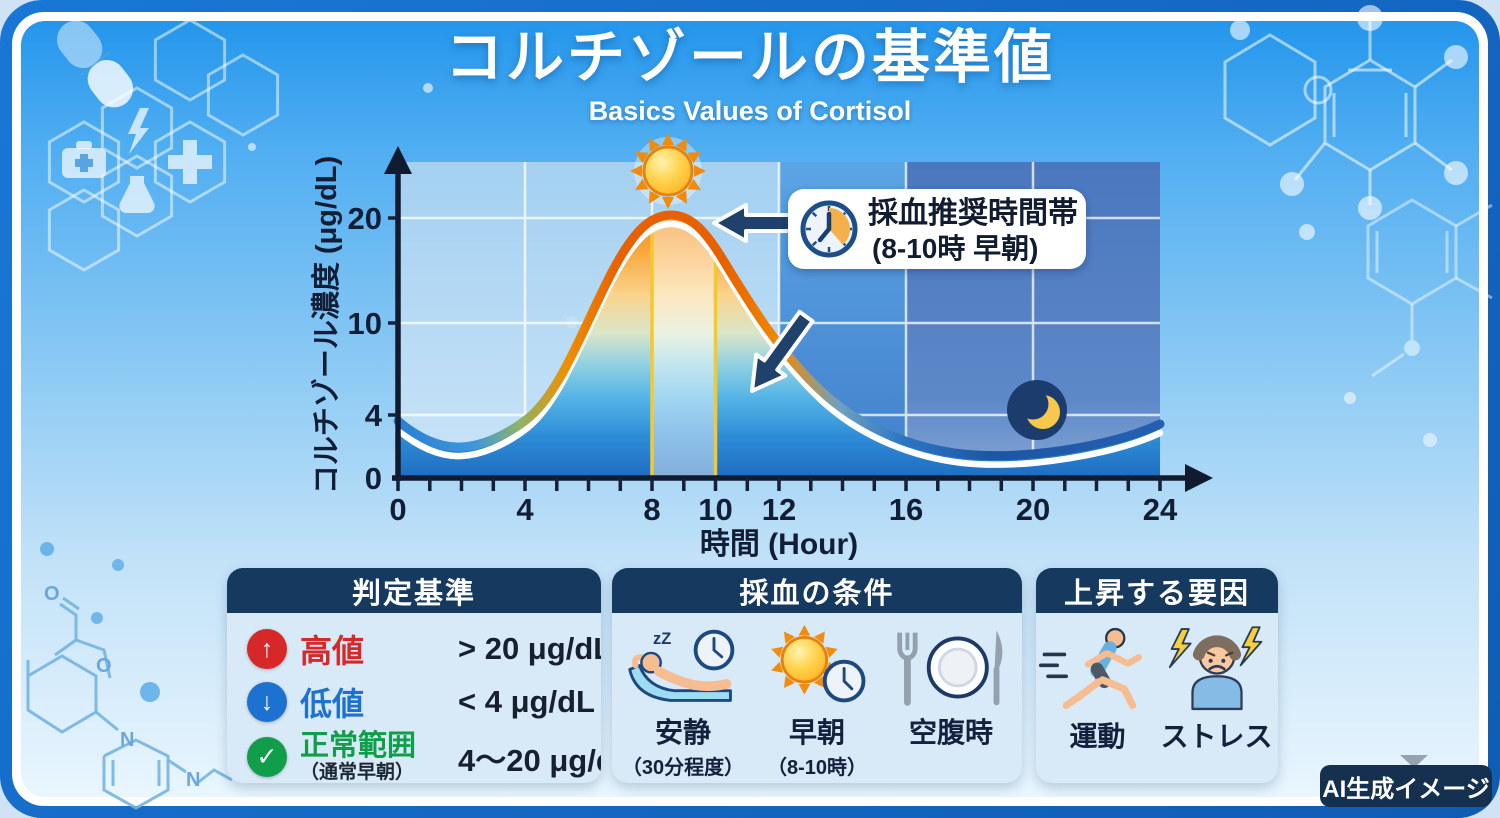 This screenshot has width=1500, height=818. What do you see at coordinates (950, 732) in the screenshot?
I see `condition-label: 空腹時` at bounding box center [950, 732].